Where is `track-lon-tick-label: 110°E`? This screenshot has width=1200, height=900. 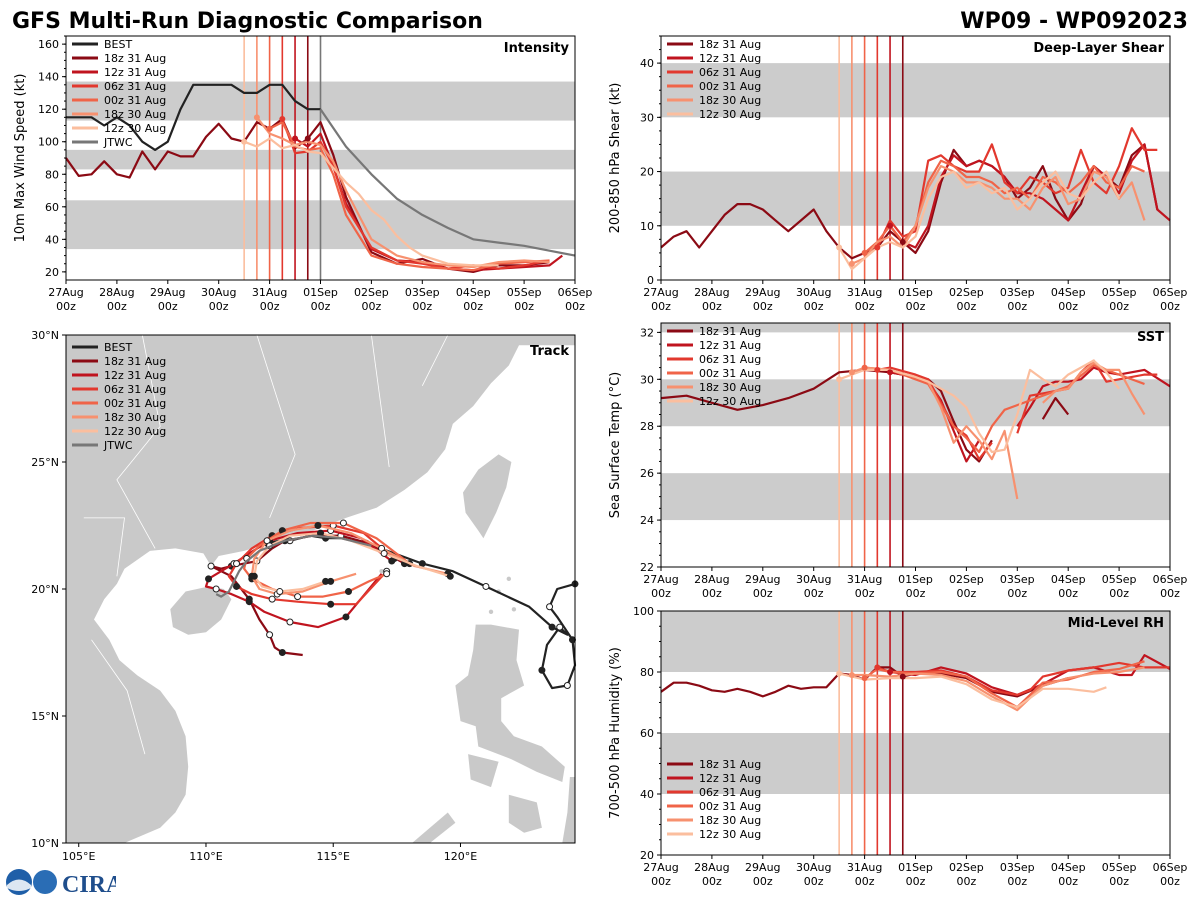 track-lon-tick-label: 110°E is located at coordinates (205, 856).